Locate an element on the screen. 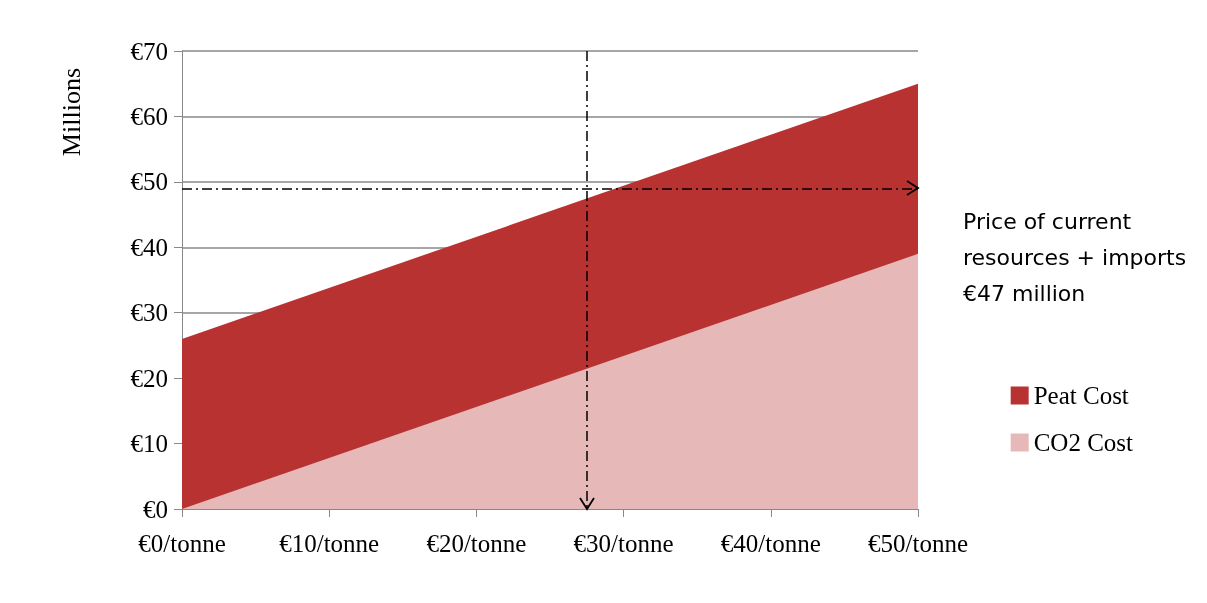 Image resolution: width=1207 pixels, height=603 pixels. y-tick-label: €40 is located at coordinates (149, 247).